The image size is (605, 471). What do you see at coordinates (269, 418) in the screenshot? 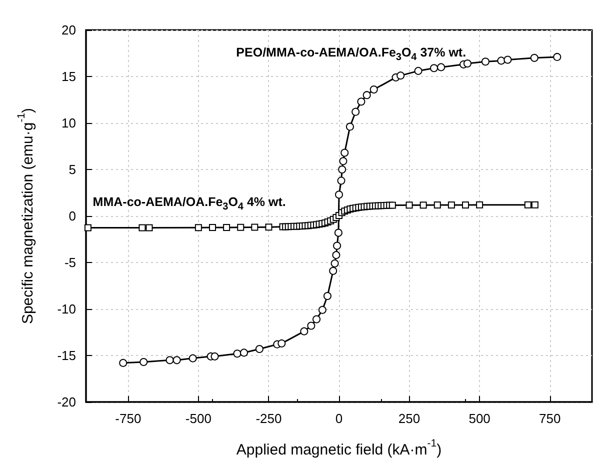
I see `x-tick-label: -250` at bounding box center [269, 418].